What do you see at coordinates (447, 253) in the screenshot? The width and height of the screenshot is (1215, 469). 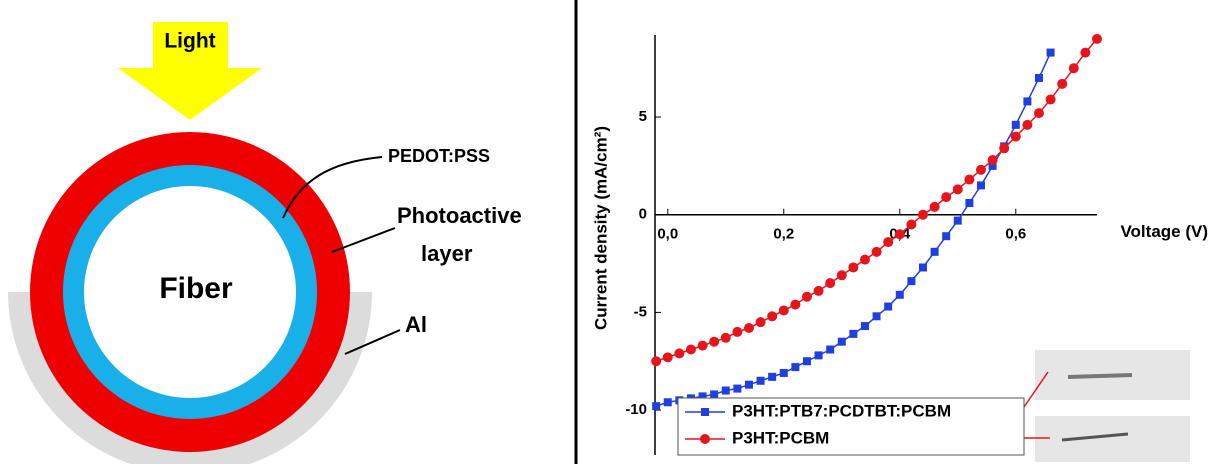 I see `layer-label: layer` at bounding box center [447, 253].